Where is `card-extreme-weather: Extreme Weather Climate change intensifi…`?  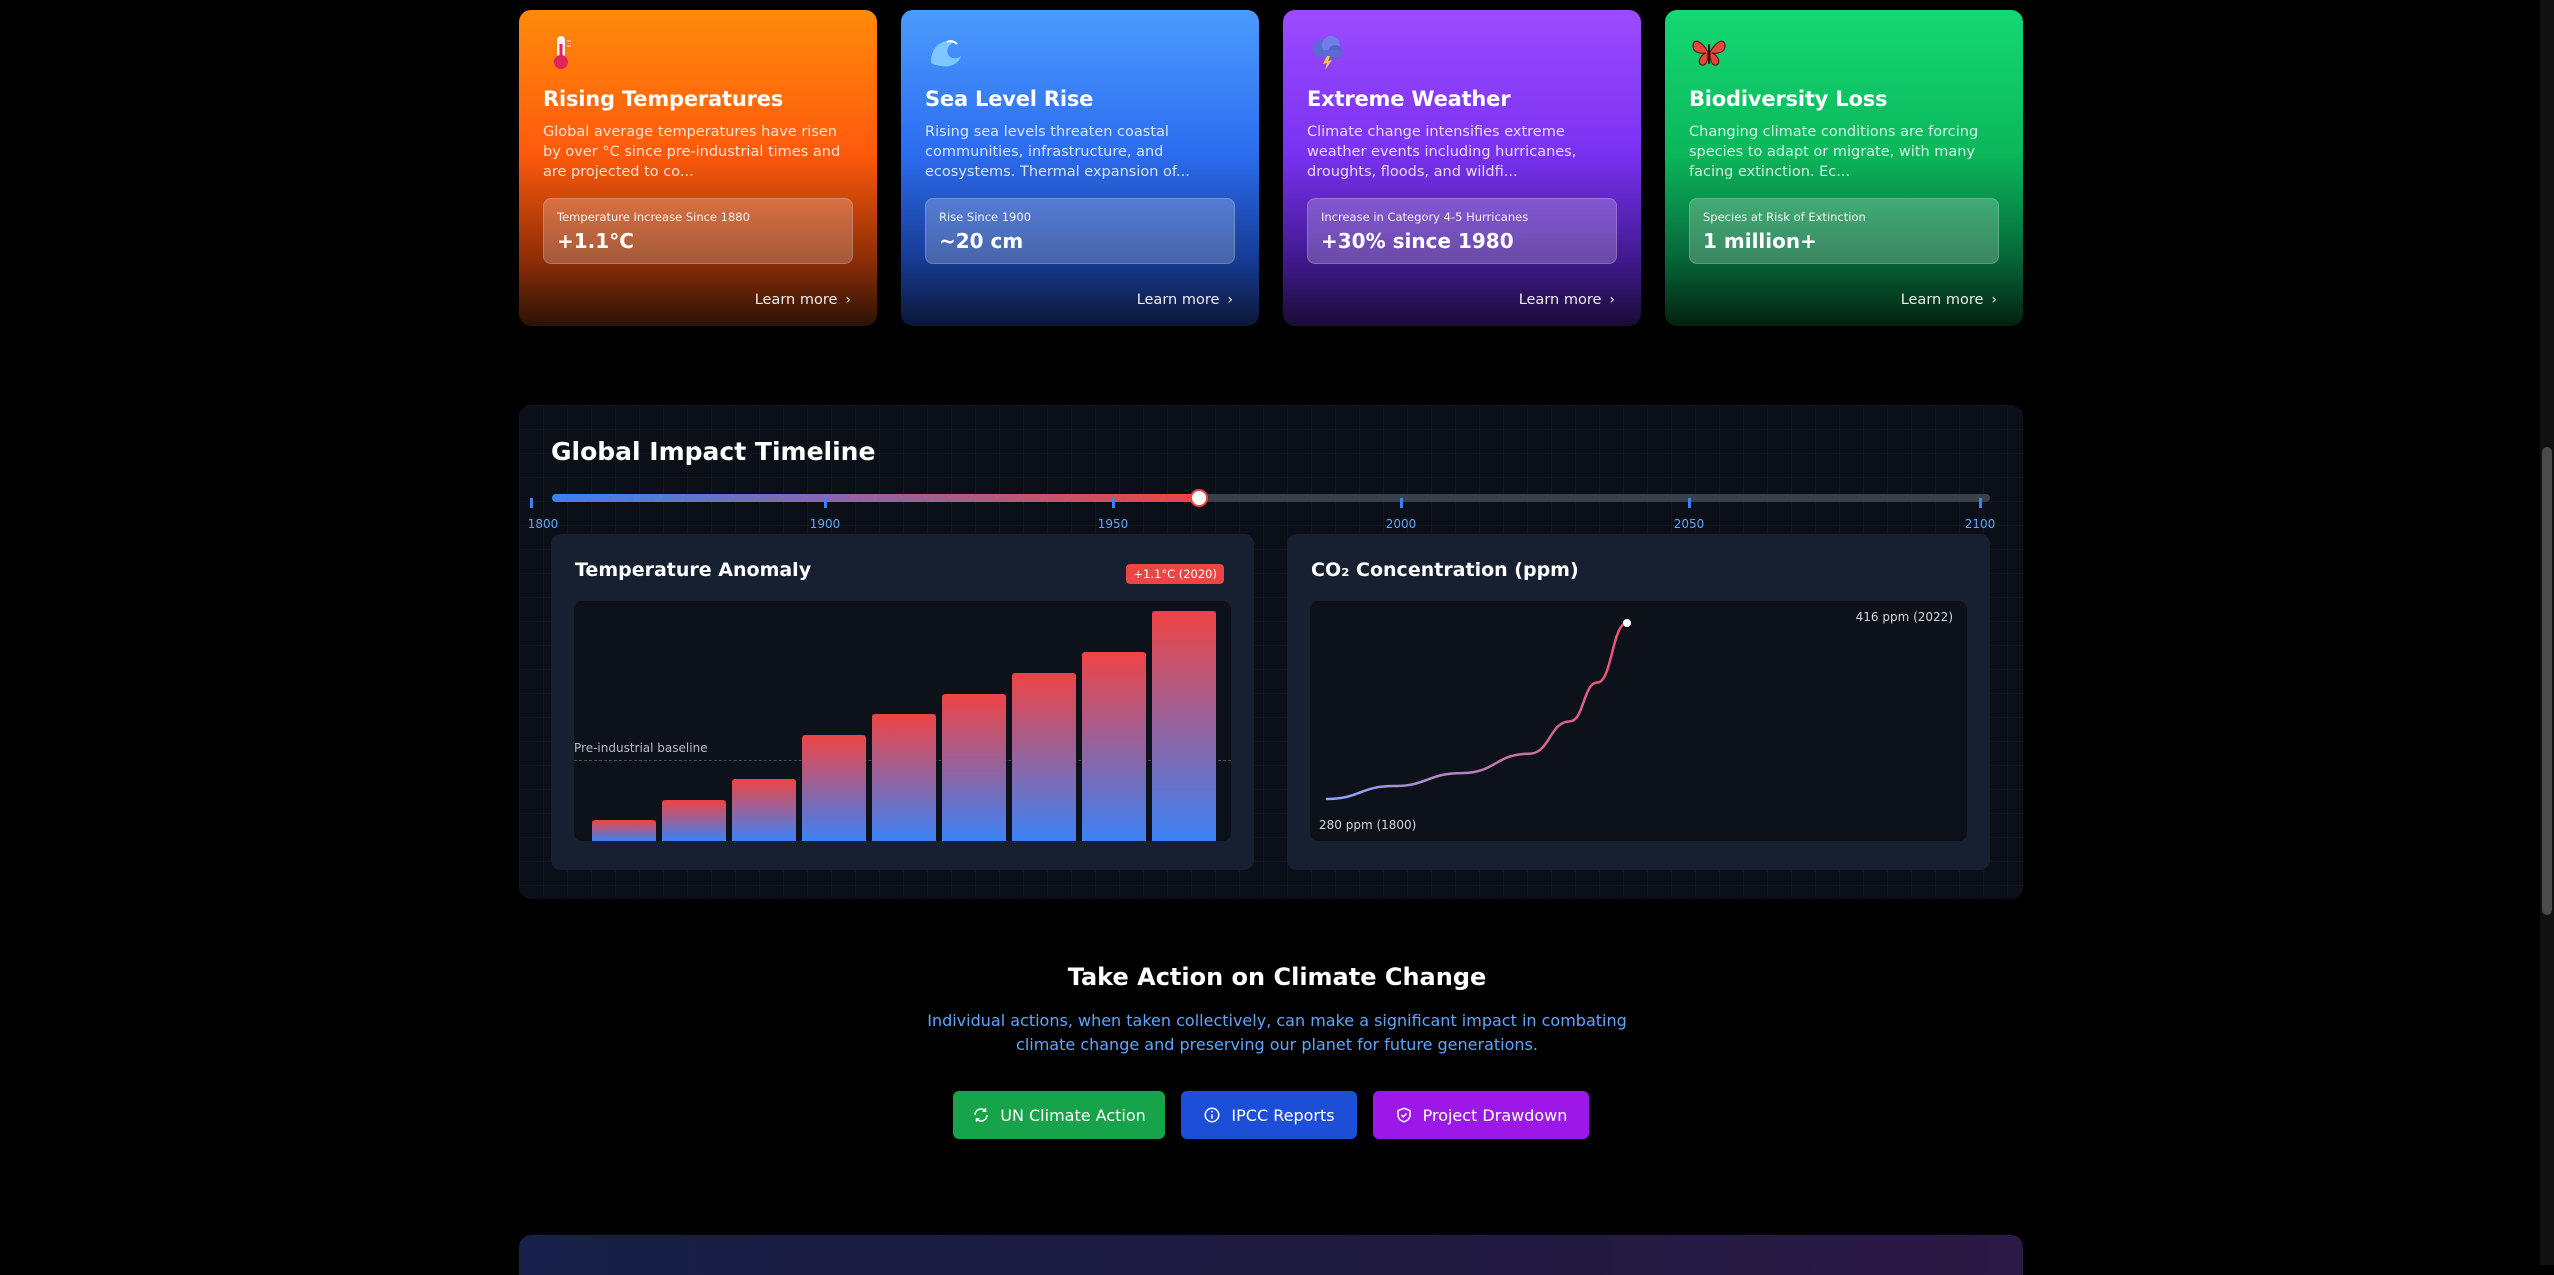
card-extreme-weather: Extreme Weather Climate change intensifi… is located at coordinates (1462, 168).